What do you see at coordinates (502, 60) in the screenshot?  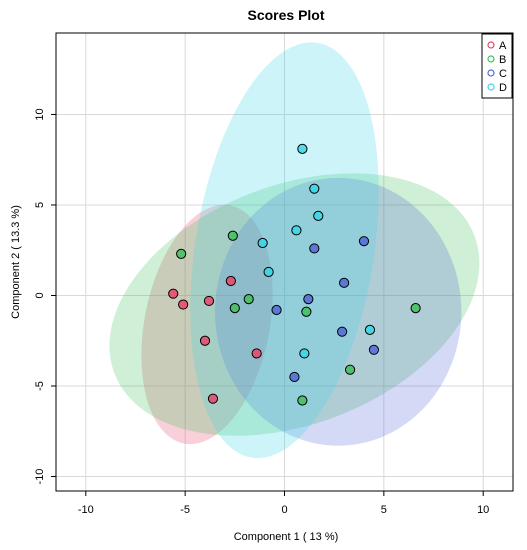 I see `legend-label-b: B` at bounding box center [502, 60].